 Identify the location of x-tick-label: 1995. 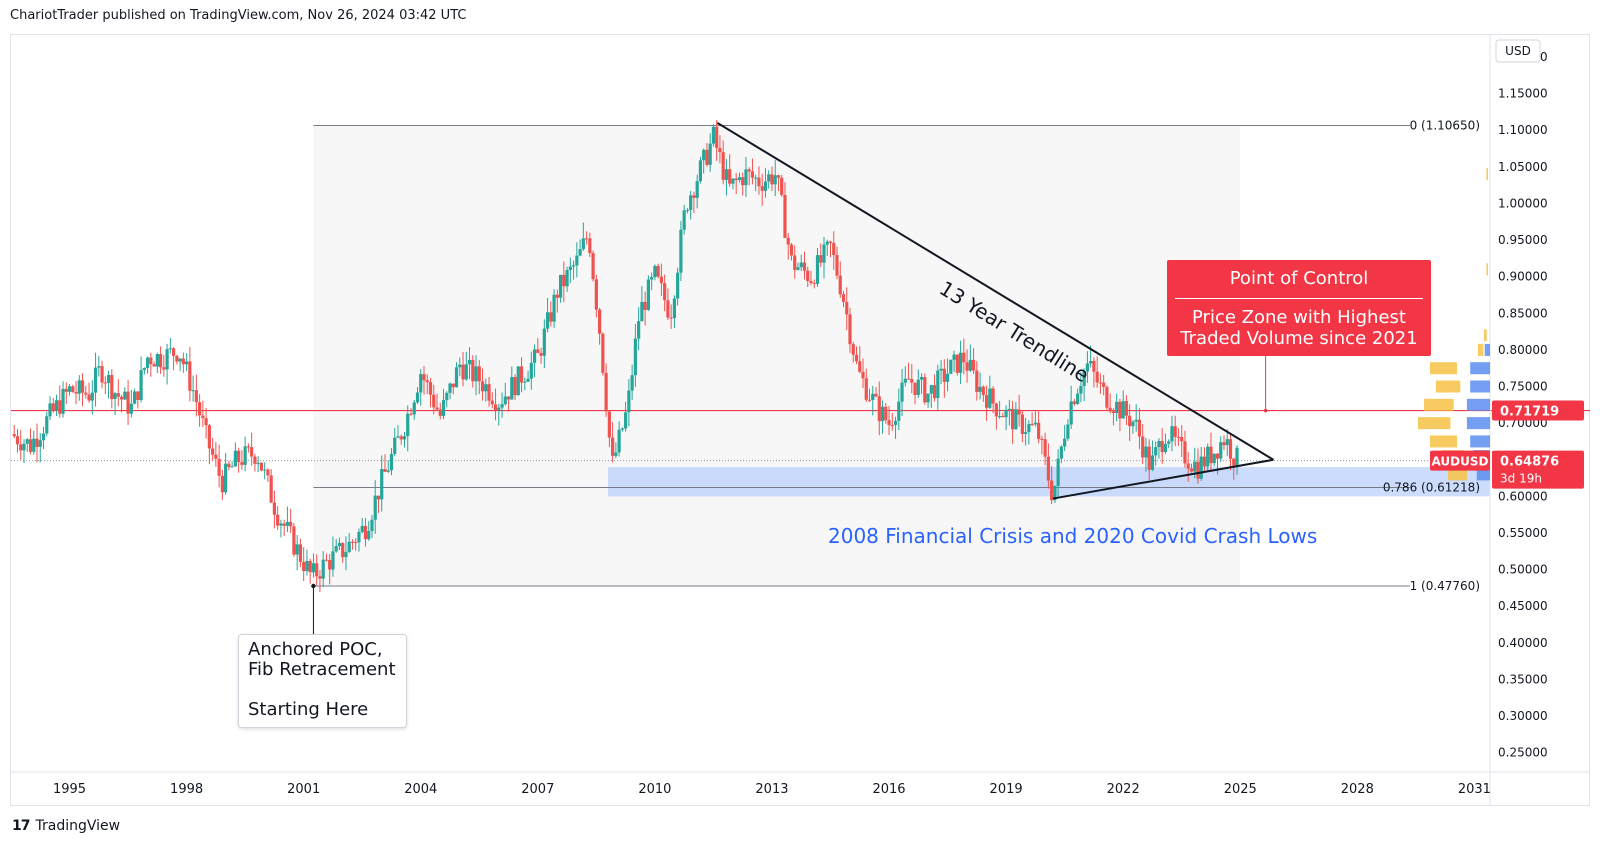
(69, 789).